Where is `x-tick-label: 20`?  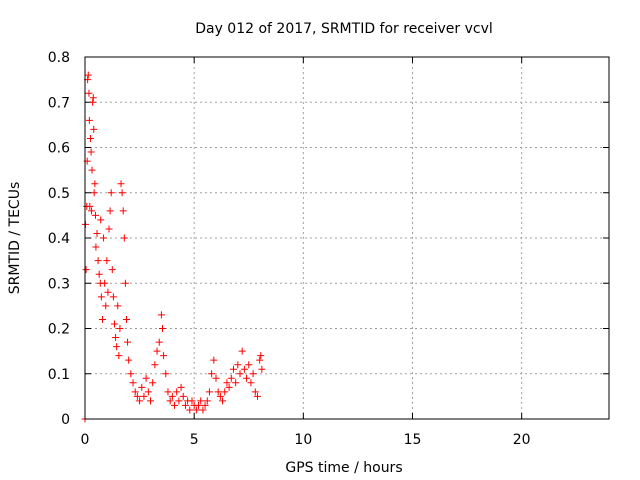 x-tick-label: 20 is located at coordinates (522, 440).